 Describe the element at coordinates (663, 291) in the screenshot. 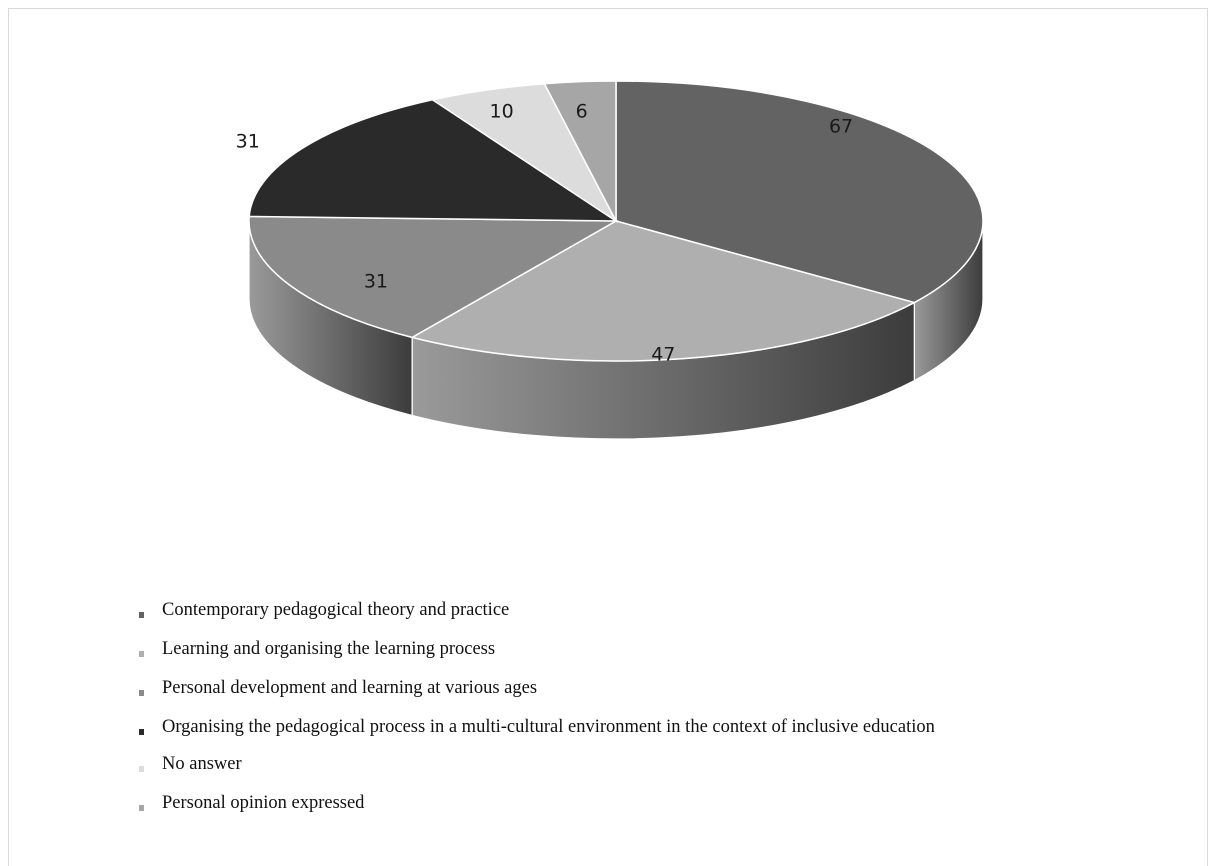

I see `pie-slice-learning-and-organising-the-learning-pro` at that location.